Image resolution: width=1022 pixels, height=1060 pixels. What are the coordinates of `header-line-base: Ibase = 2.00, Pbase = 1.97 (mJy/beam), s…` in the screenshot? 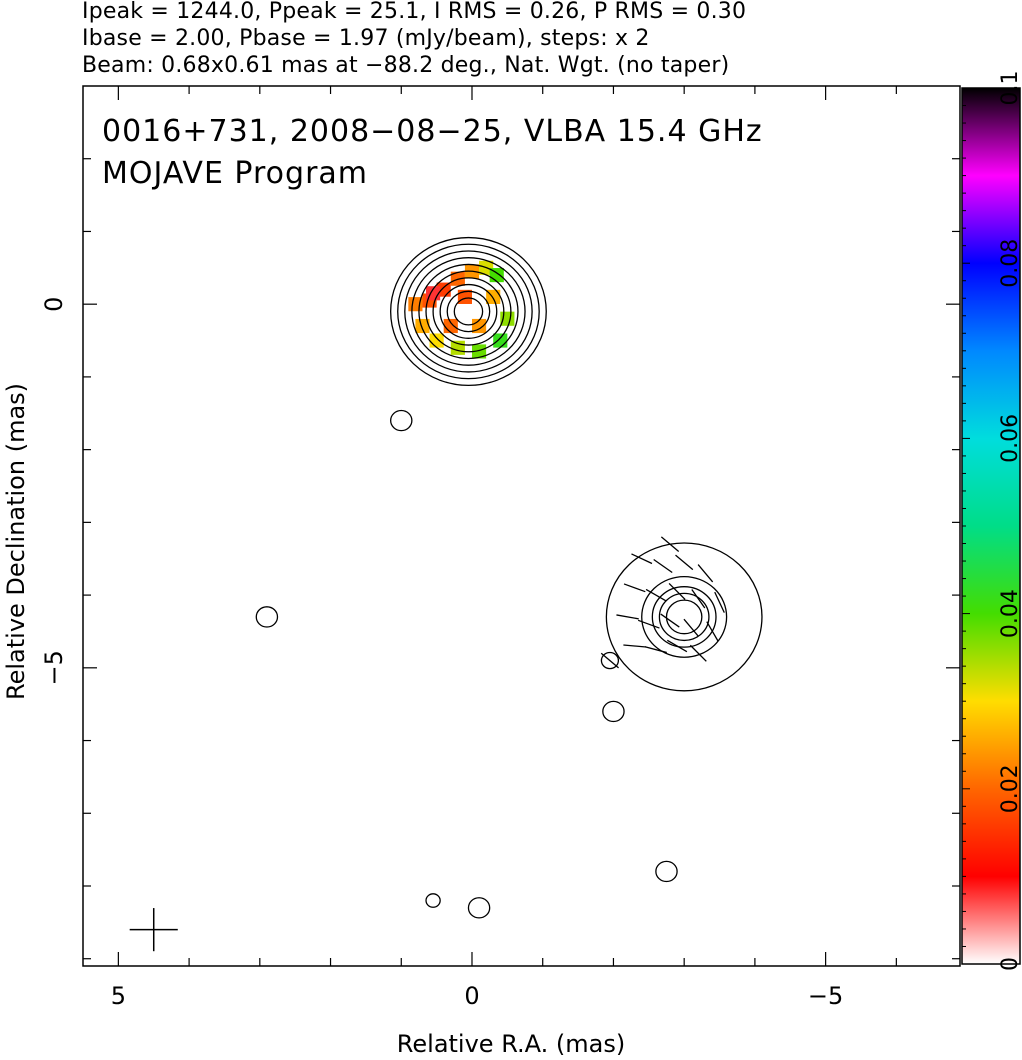 It's located at (366, 38).